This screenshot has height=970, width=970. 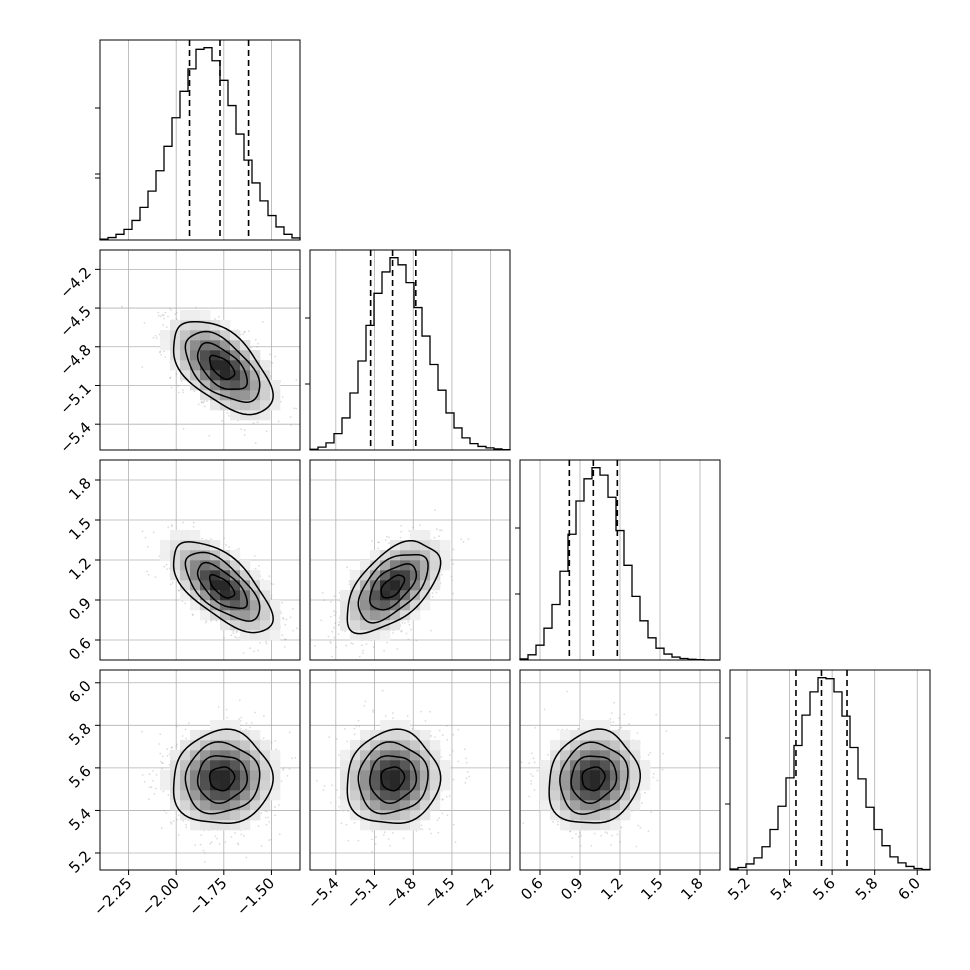 What do you see at coordinates (620, 560) in the screenshot?
I see `grid-lines` at bounding box center [620, 560].